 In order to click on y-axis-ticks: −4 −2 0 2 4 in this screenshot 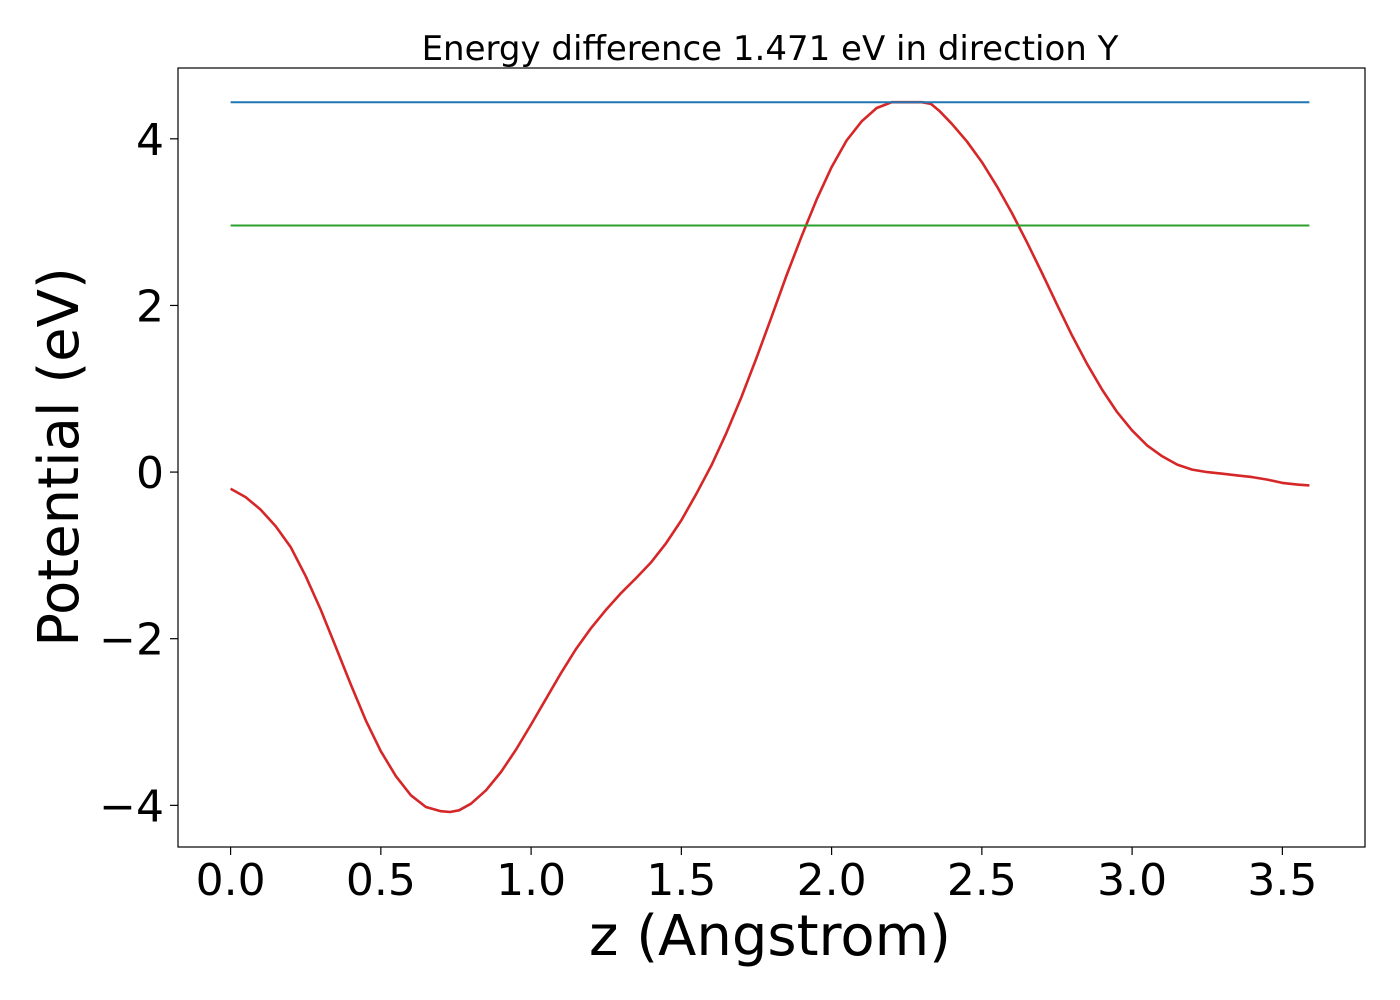, I will do `click(138, 473)`.